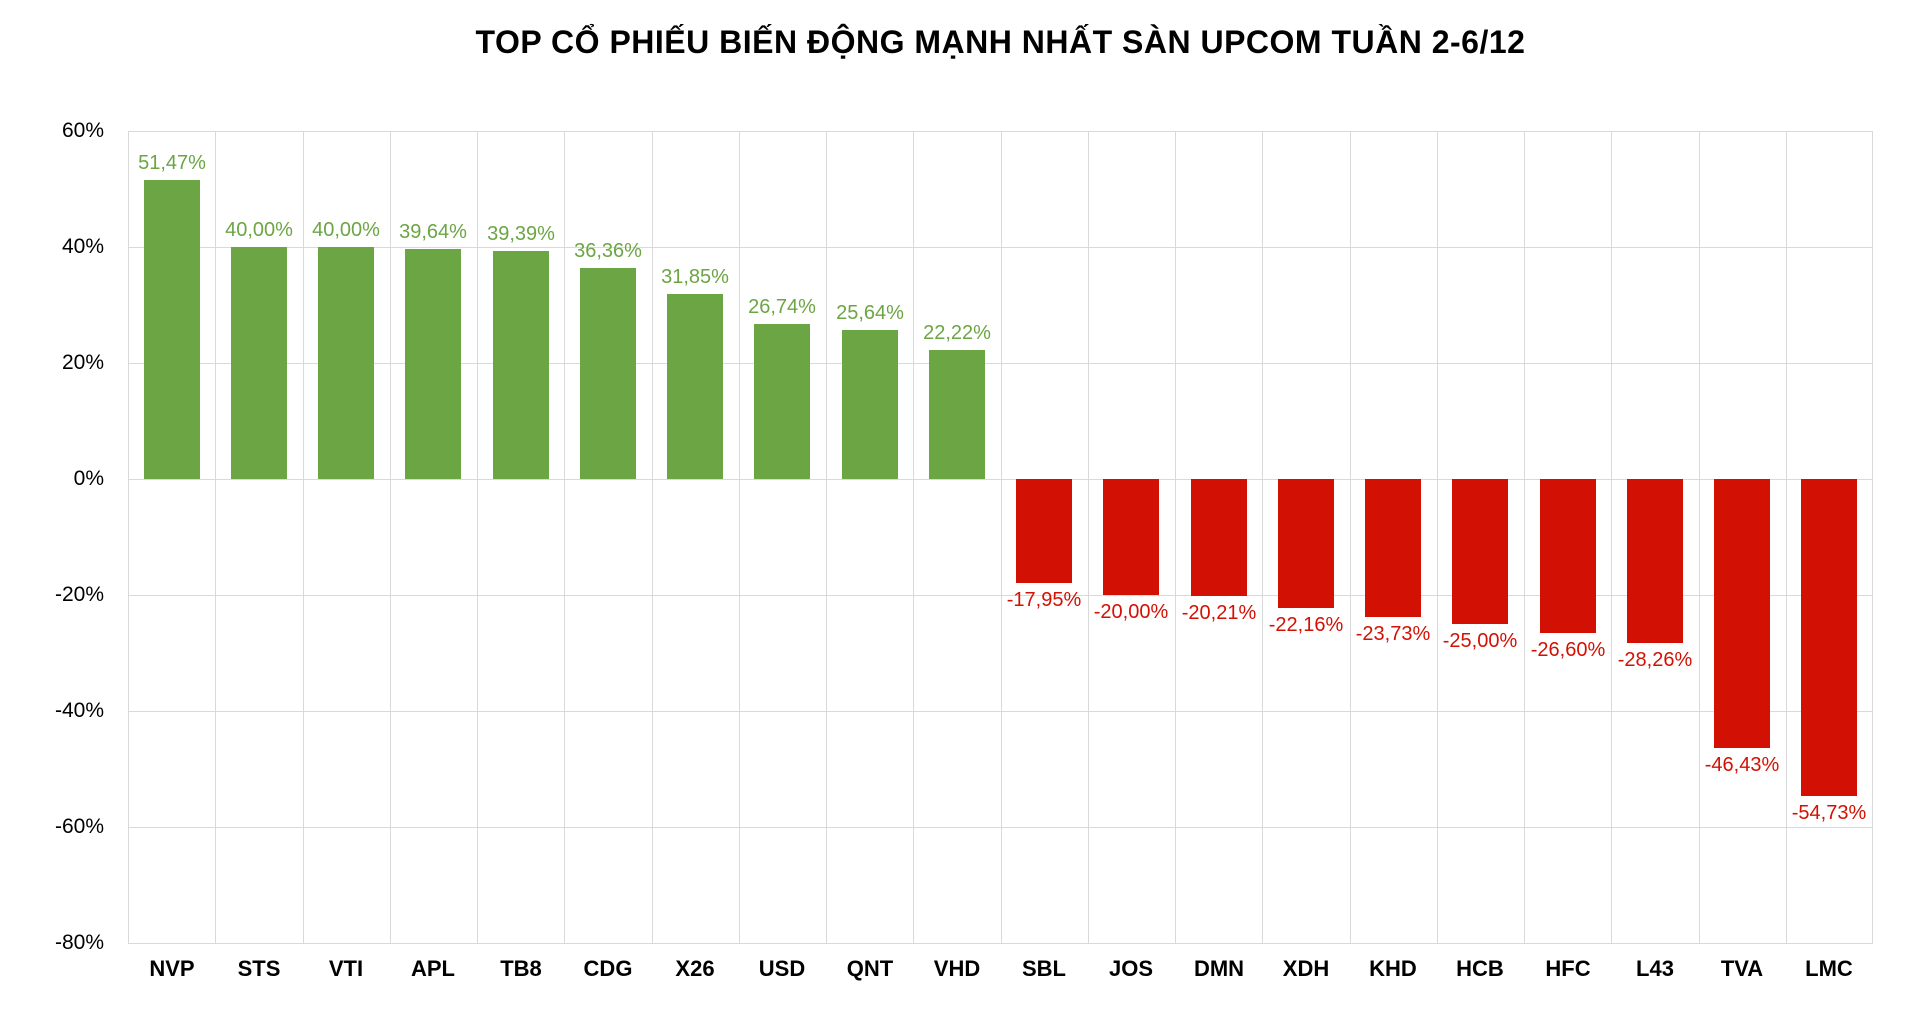 The width and height of the screenshot is (1920, 1019). Describe the element at coordinates (870, 968) in the screenshot. I see `x-tick-label-QNT: QNT` at that location.